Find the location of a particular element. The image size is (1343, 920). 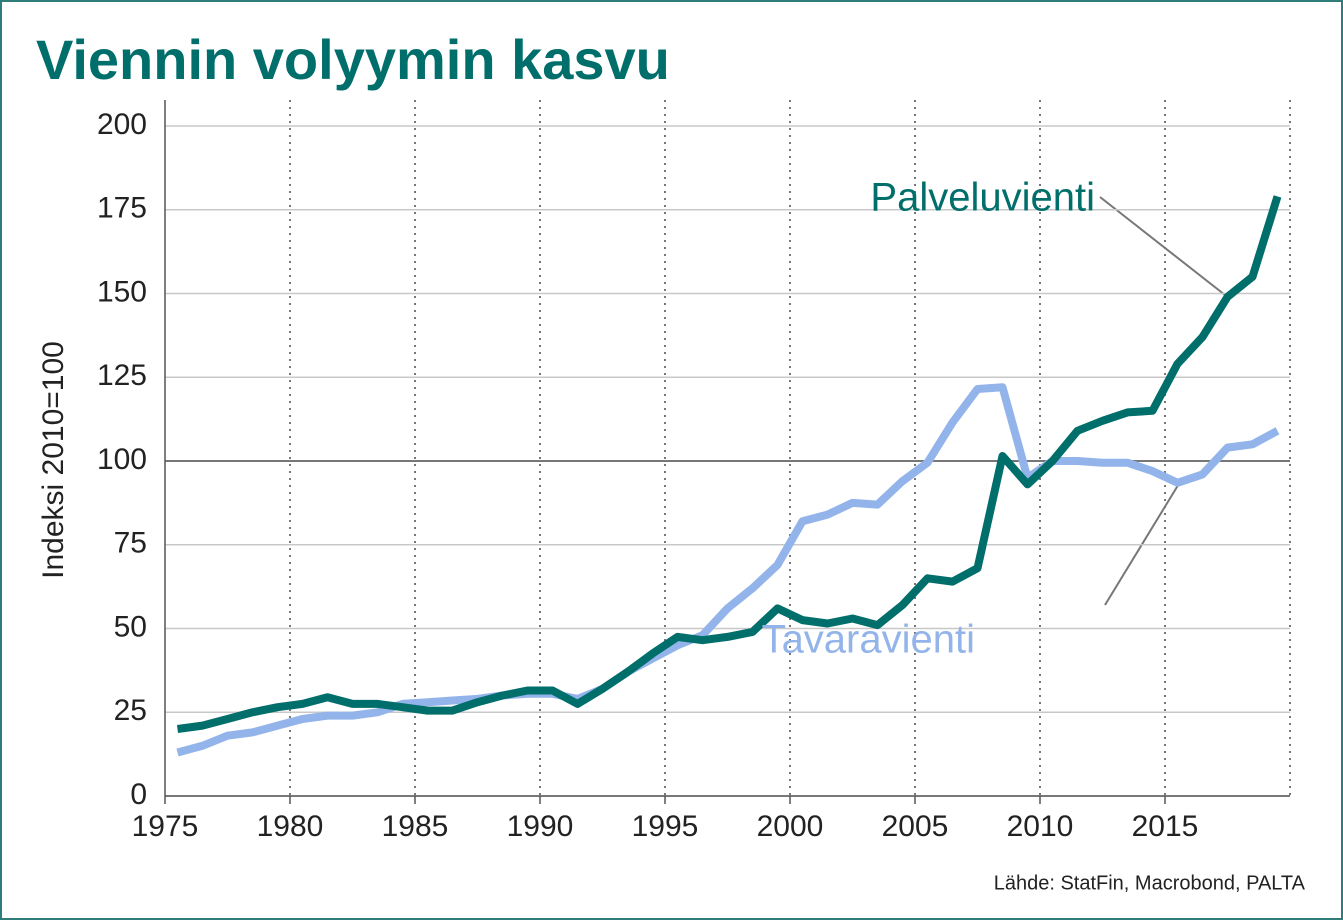

y-tick-label: 200 is located at coordinates (122, 124).